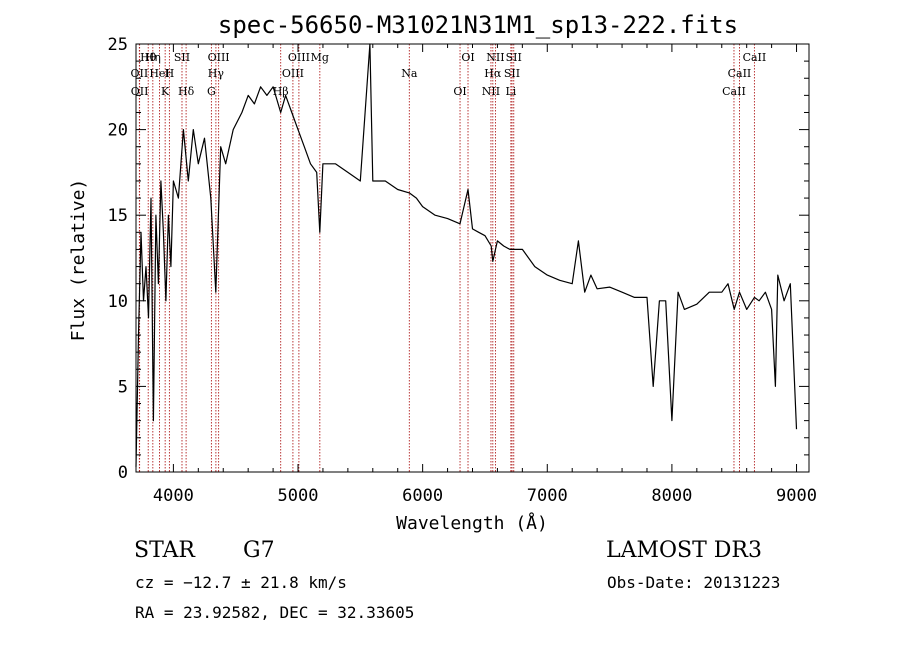  What do you see at coordinates (153, 57) in the screenshot?
I see `line-label-3: Hη` at bounding box center [153, 57].